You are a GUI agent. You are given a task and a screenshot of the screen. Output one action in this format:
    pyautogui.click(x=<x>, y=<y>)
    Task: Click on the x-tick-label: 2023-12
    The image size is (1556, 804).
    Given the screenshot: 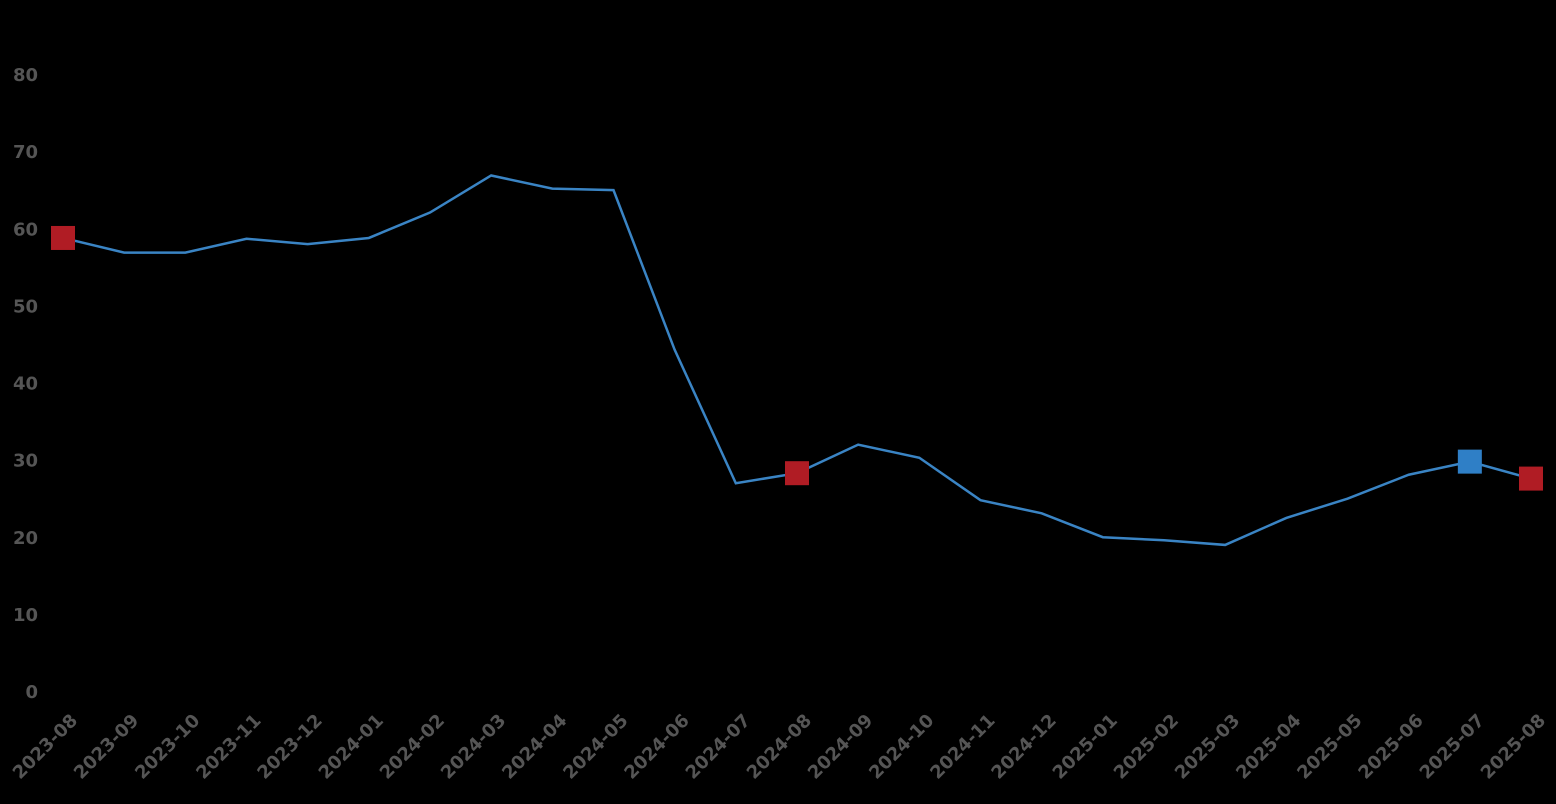 What is the action you would take?
    pyautogui.click(x=289, y=746)
    